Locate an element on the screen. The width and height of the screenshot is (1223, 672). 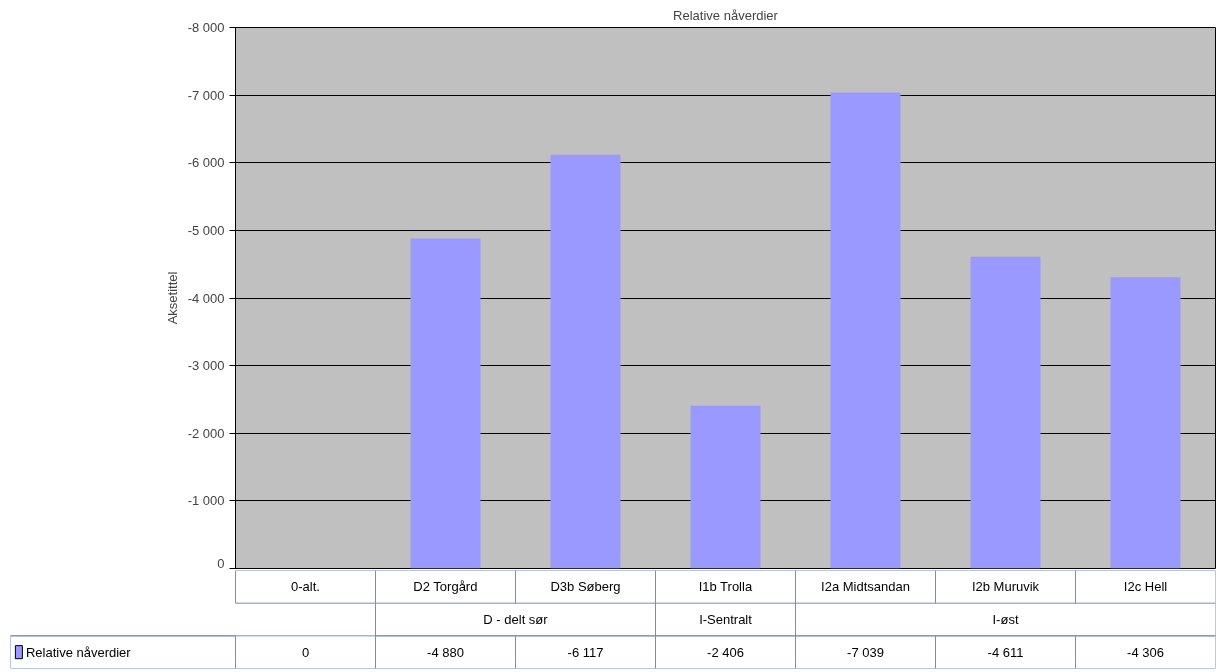
data-label: -2 406 is located at coordinates (725, 652).